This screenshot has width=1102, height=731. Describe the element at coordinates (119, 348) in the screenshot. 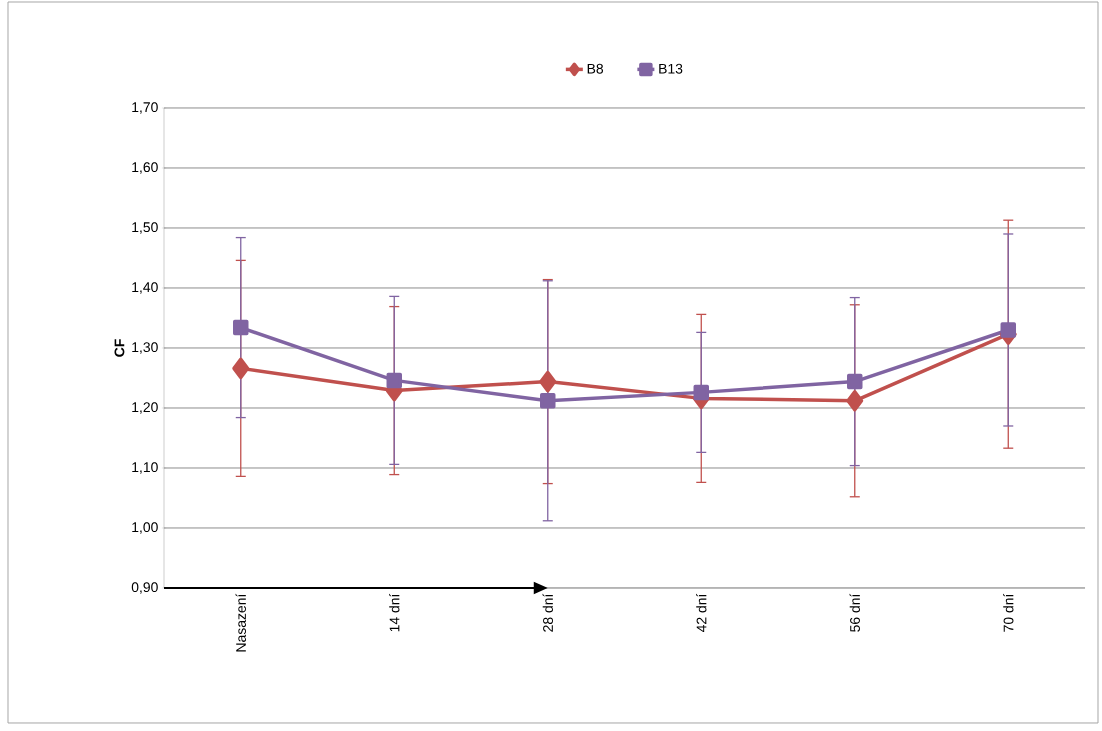

I see `y-axis-title: CF` at that location.